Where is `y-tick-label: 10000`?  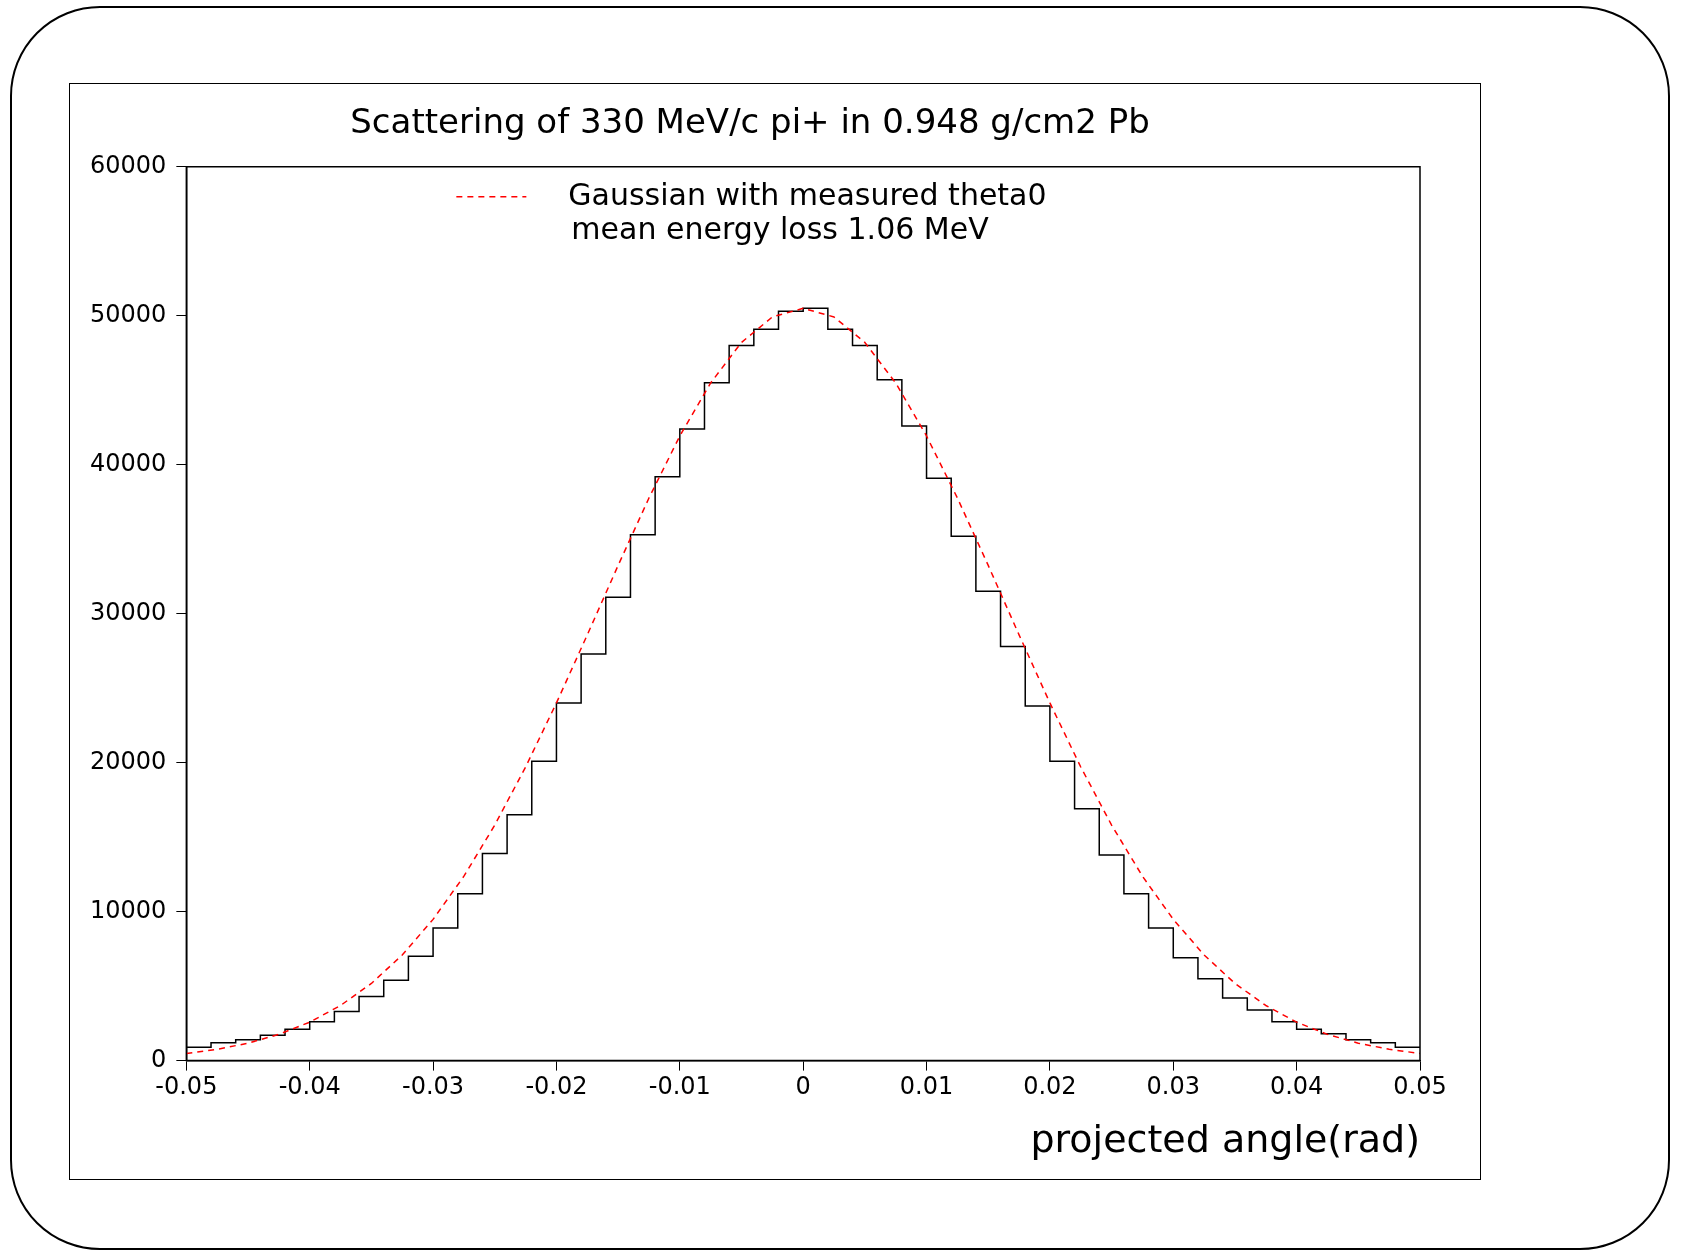 y-tick-label: 10000 is located at coordinates (128, 909).